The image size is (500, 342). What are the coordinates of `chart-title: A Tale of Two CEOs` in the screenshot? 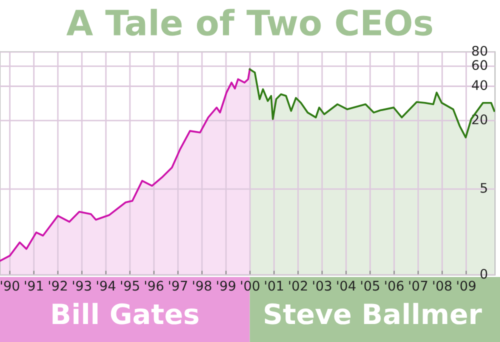 It's located at (249, 22).